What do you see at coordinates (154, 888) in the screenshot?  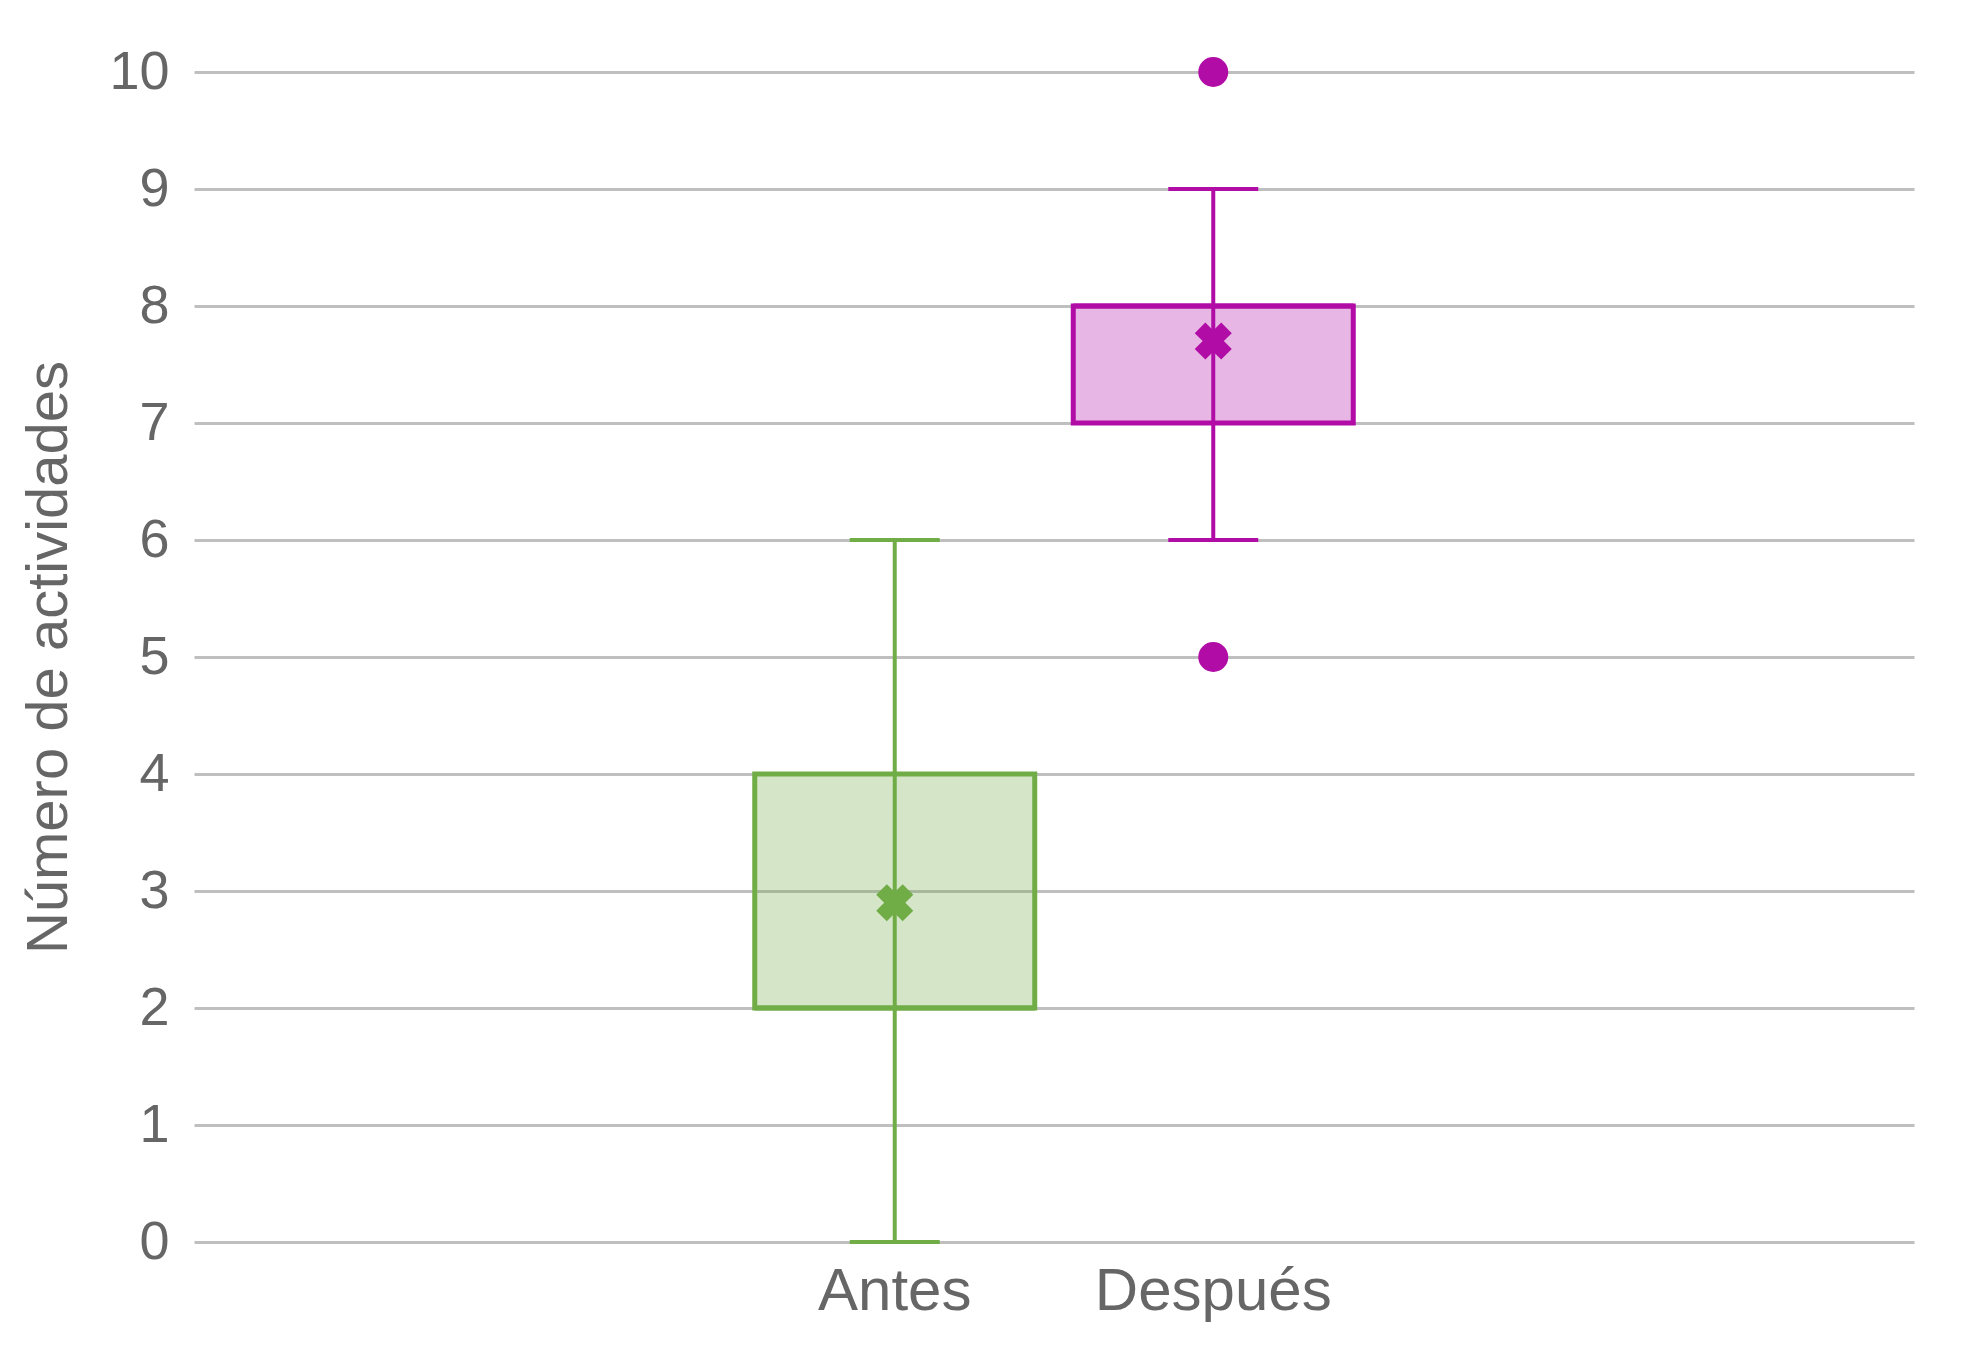 I see `y-tick-label: 3` at bounding box center [154, 888].